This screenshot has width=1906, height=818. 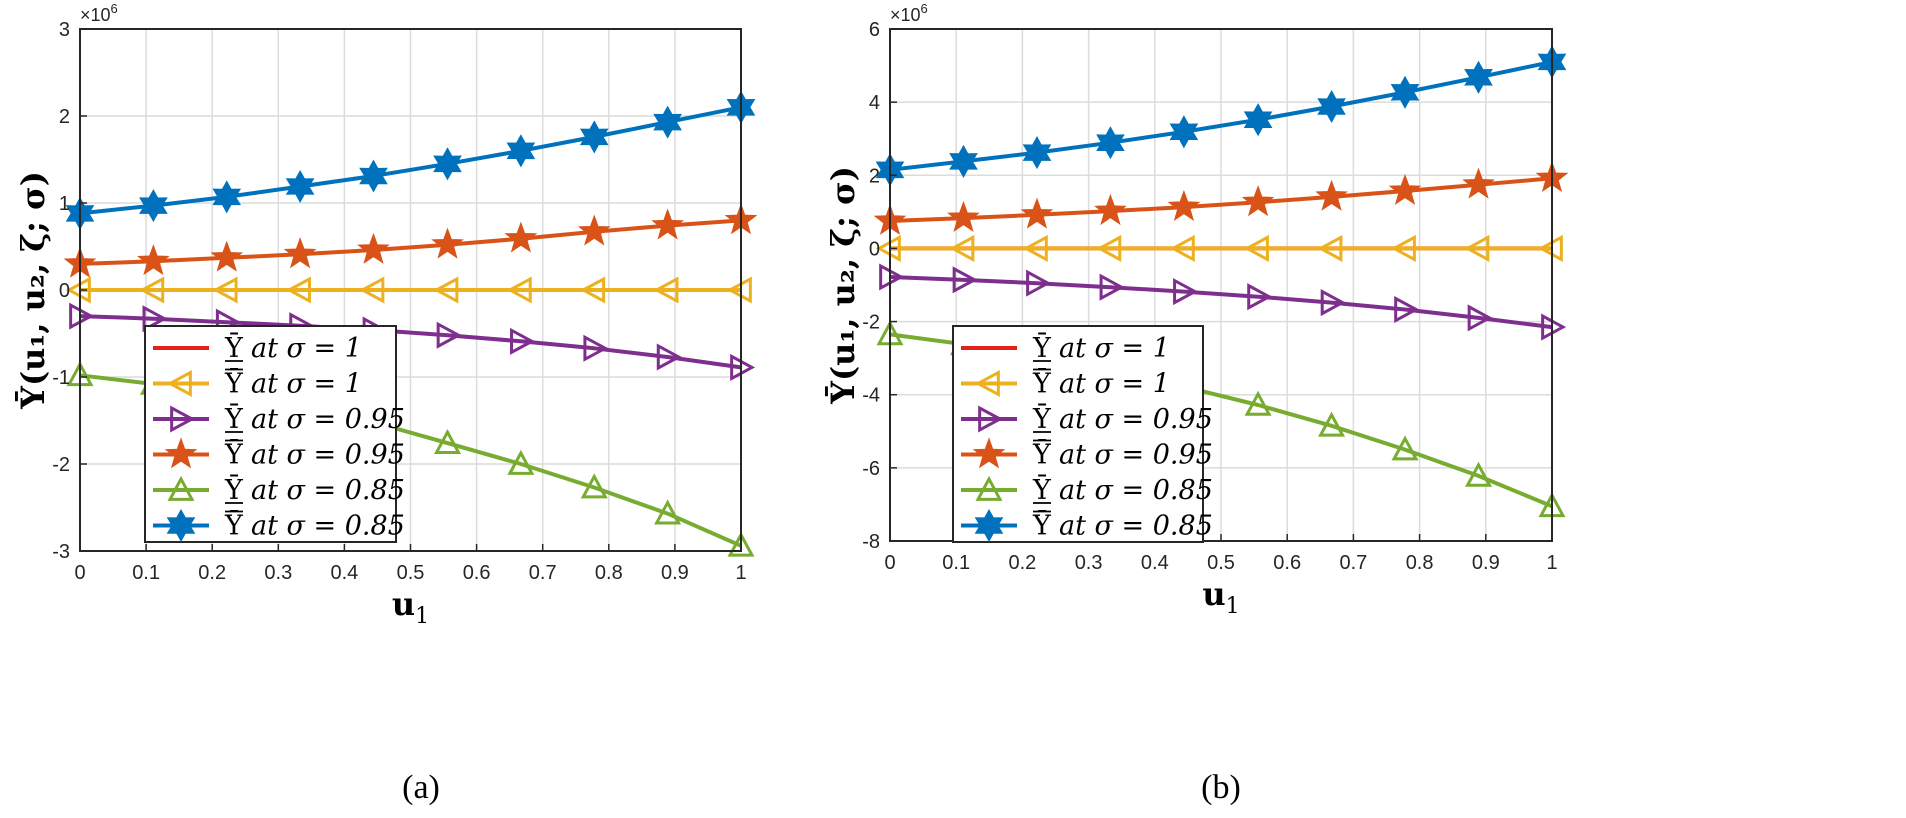 I want to click on y-tick-label: 0, so click(x=64, y=291).